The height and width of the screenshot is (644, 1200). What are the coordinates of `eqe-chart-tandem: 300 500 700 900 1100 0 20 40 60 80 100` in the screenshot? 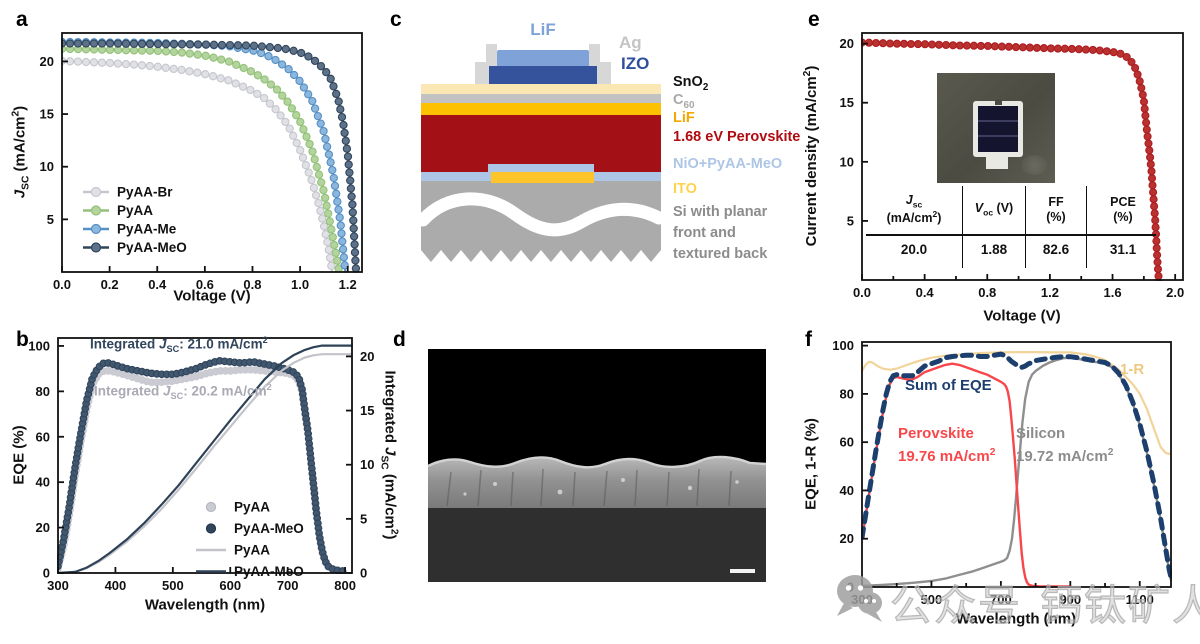 It's located at (1002, 472).